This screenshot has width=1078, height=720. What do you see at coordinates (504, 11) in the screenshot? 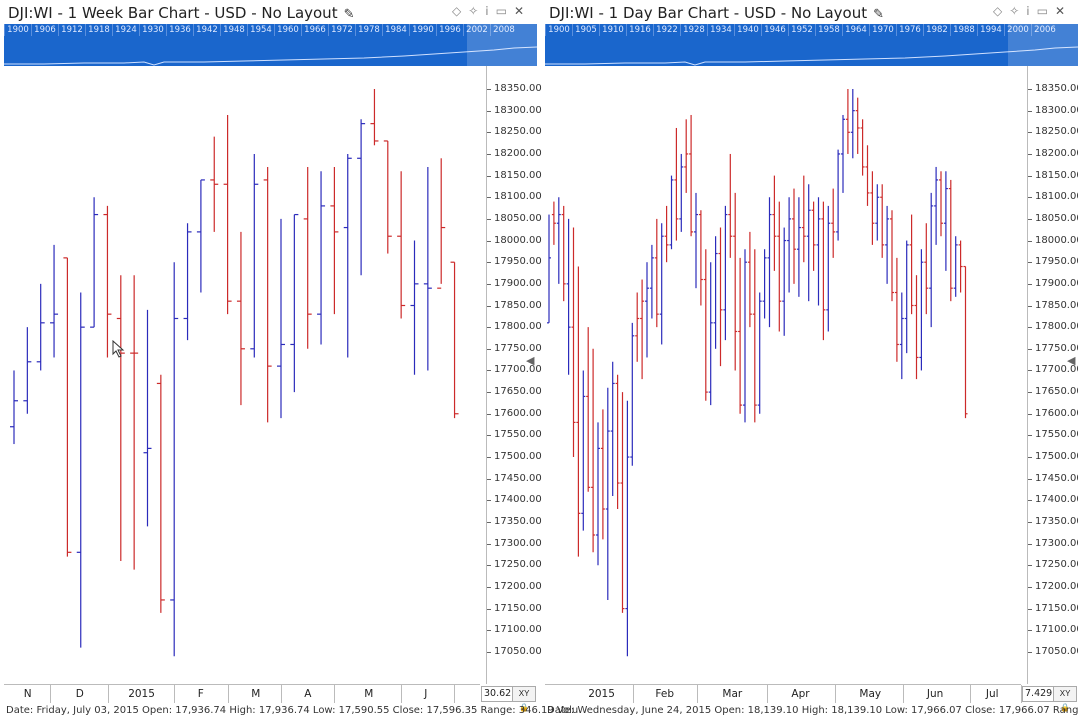
I see `restore-icon: ▭` at bounding box center [504, 11].